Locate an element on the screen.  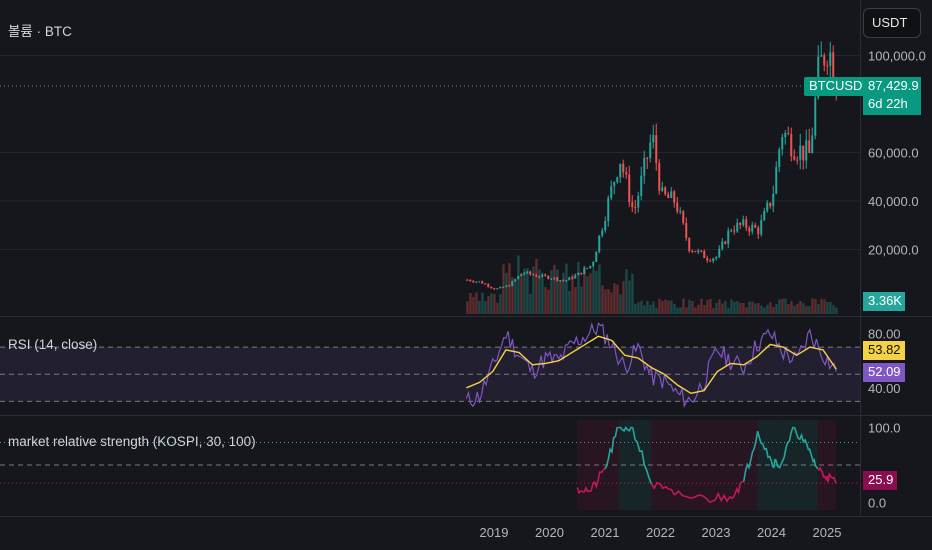
last-price-tag: 87,429.9 6d 22h is located at coordinates (892, 96).